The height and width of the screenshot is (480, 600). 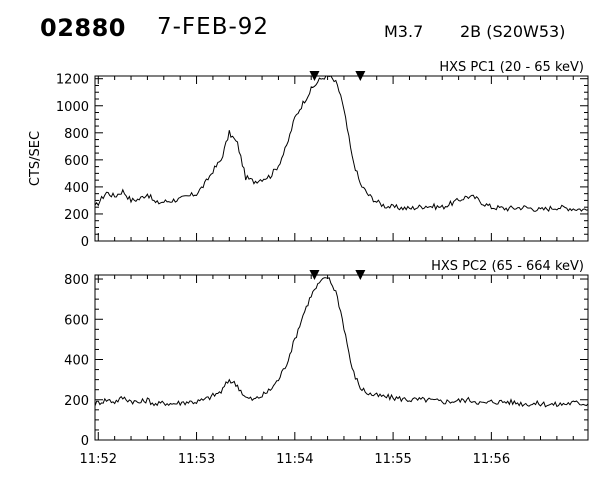 I want to click on panel-title: HXS PC2 (65 - 664 keV), so click(x=507, y=266).